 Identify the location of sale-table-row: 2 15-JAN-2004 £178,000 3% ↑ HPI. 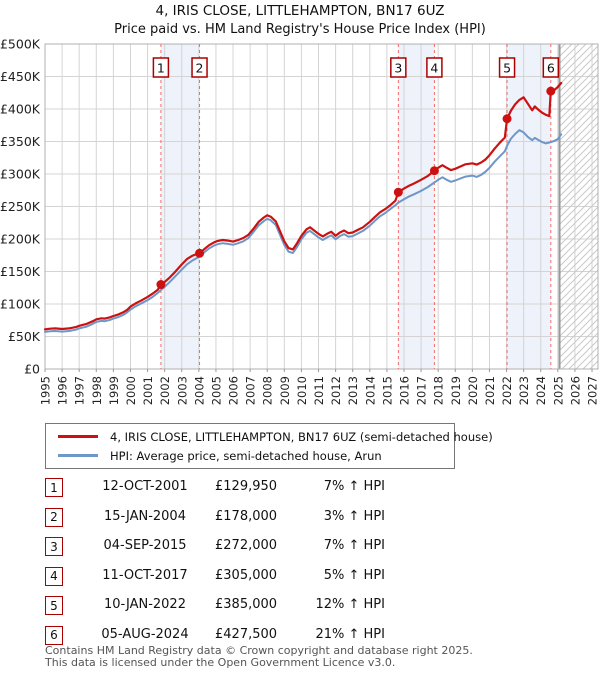
(245, 521).